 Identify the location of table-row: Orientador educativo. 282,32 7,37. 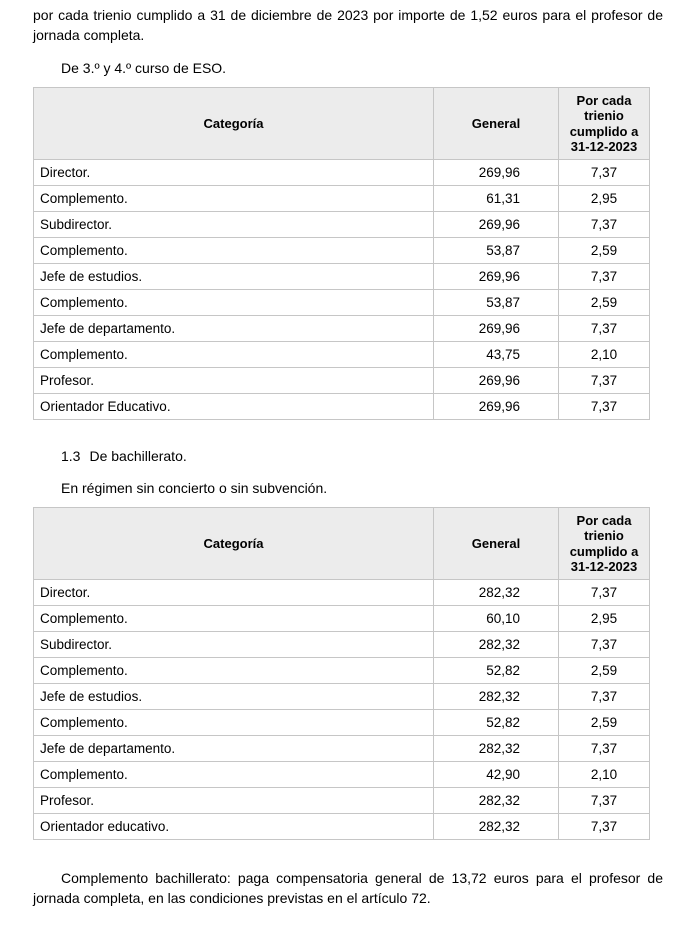
(341, 826).